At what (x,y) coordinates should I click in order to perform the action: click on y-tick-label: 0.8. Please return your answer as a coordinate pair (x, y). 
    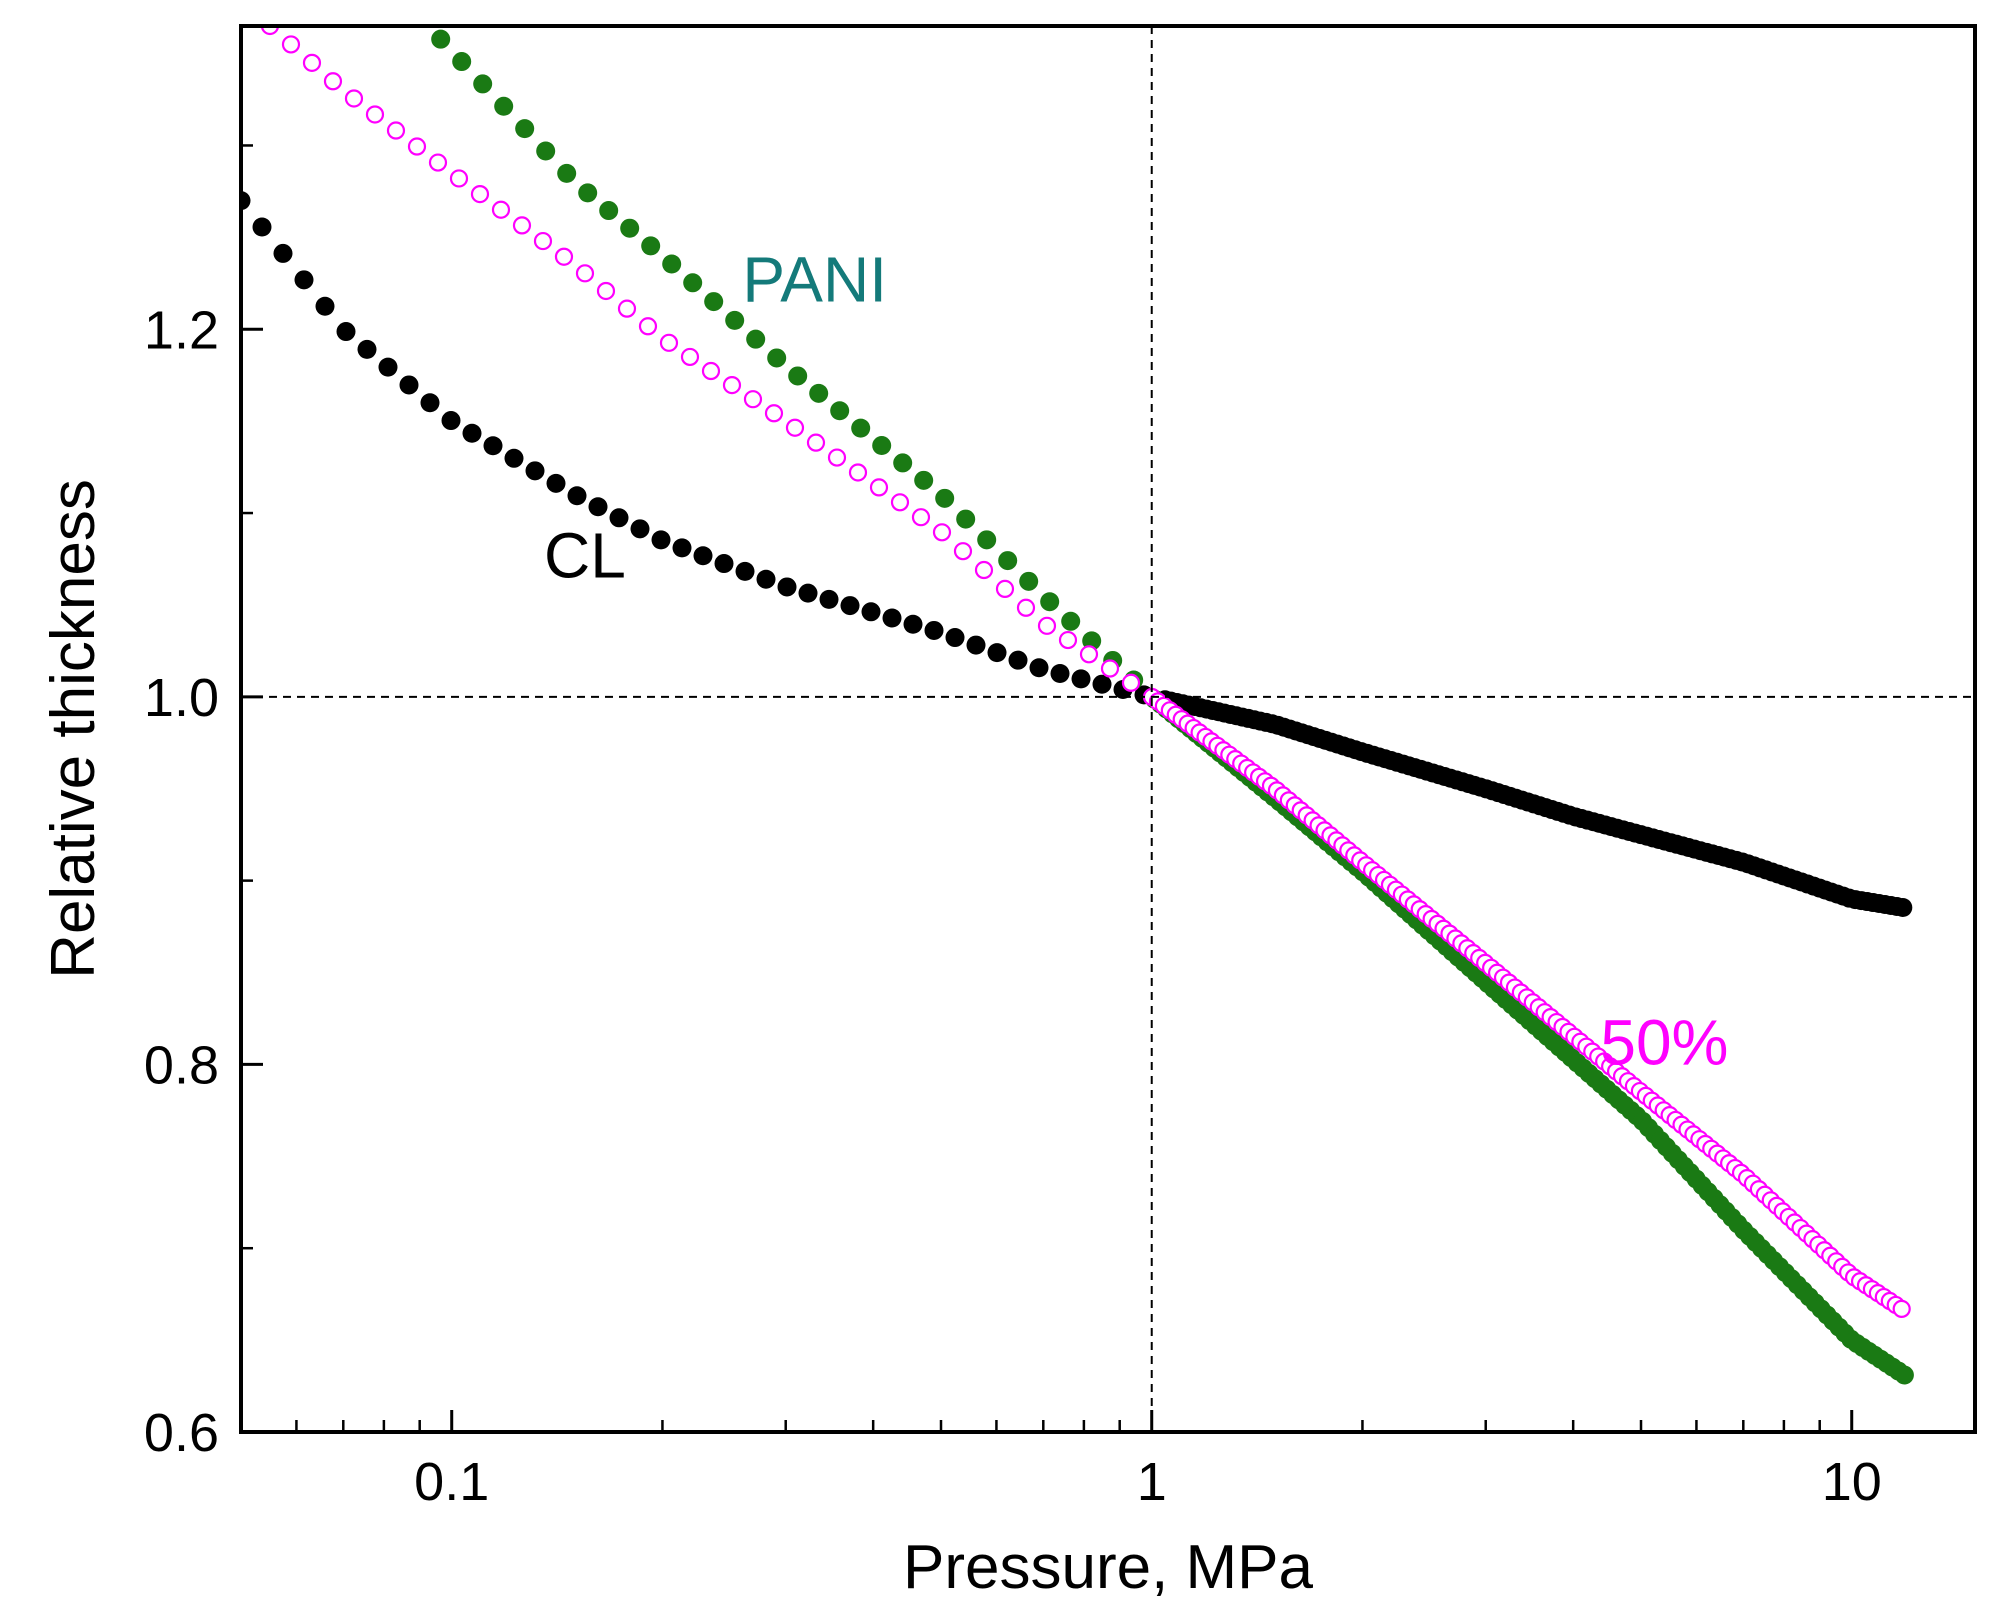
    Looking at the image, I should click on (181, 1065).